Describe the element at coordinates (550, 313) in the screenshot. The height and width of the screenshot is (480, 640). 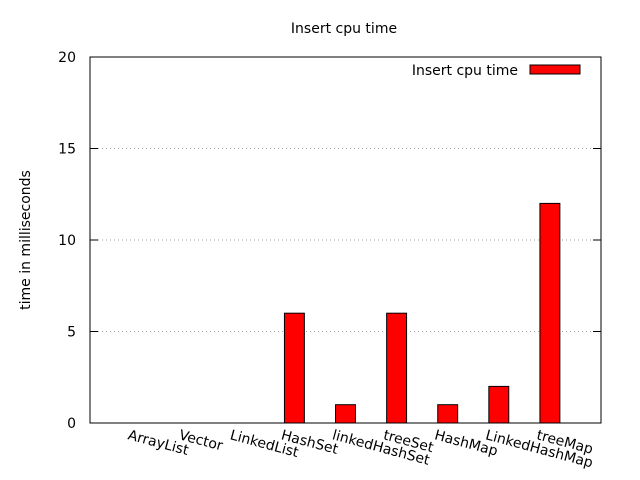
I see `bar-treeMap` at that location.